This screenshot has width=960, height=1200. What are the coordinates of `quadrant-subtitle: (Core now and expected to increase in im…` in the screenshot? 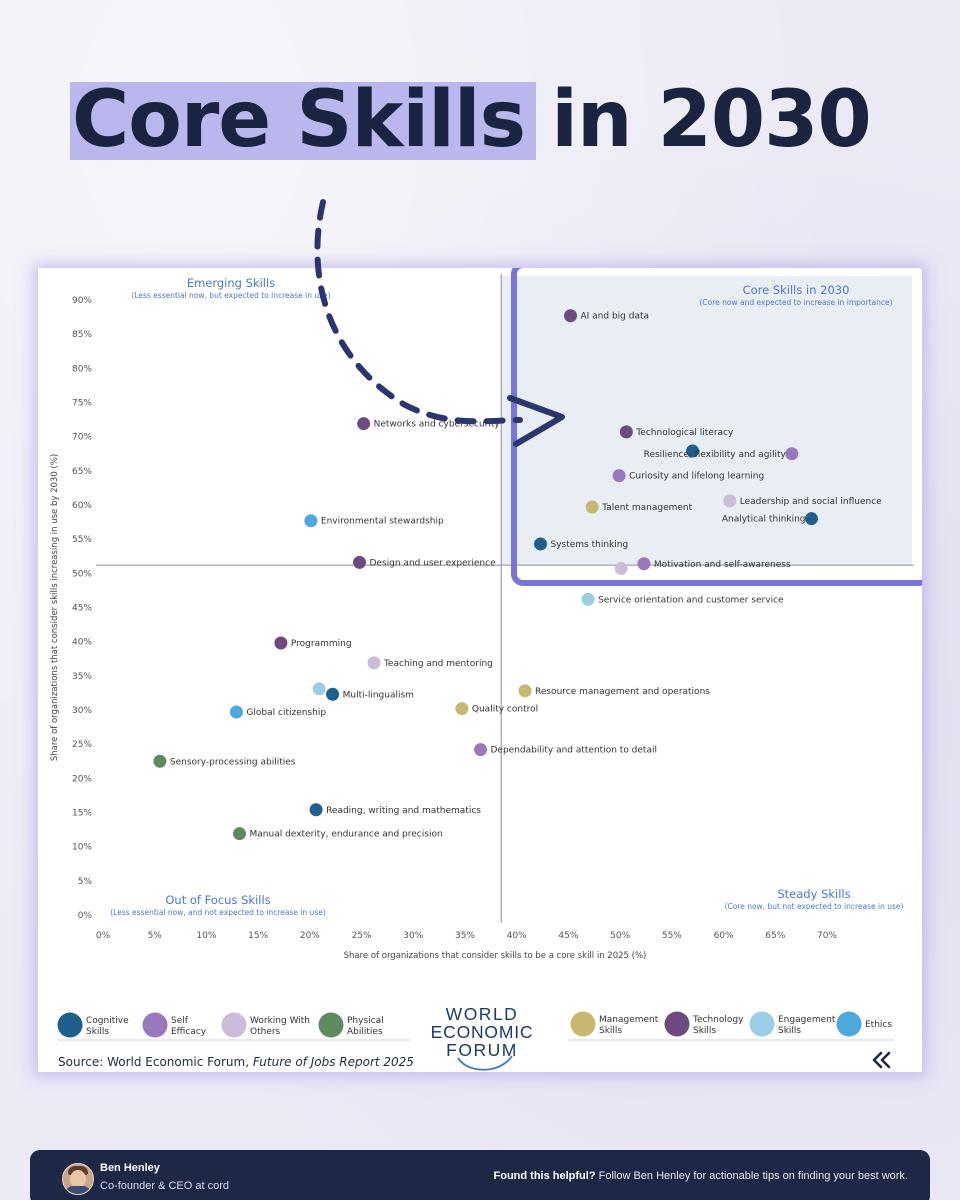 It's located at (795, 302).